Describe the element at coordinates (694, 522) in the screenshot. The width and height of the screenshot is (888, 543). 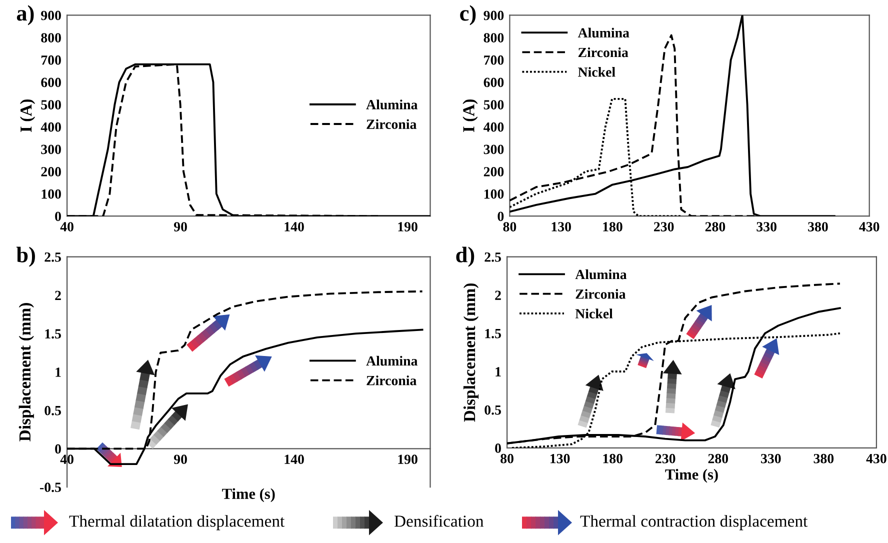
I see `text: Thermal contraction displacement` at that location.